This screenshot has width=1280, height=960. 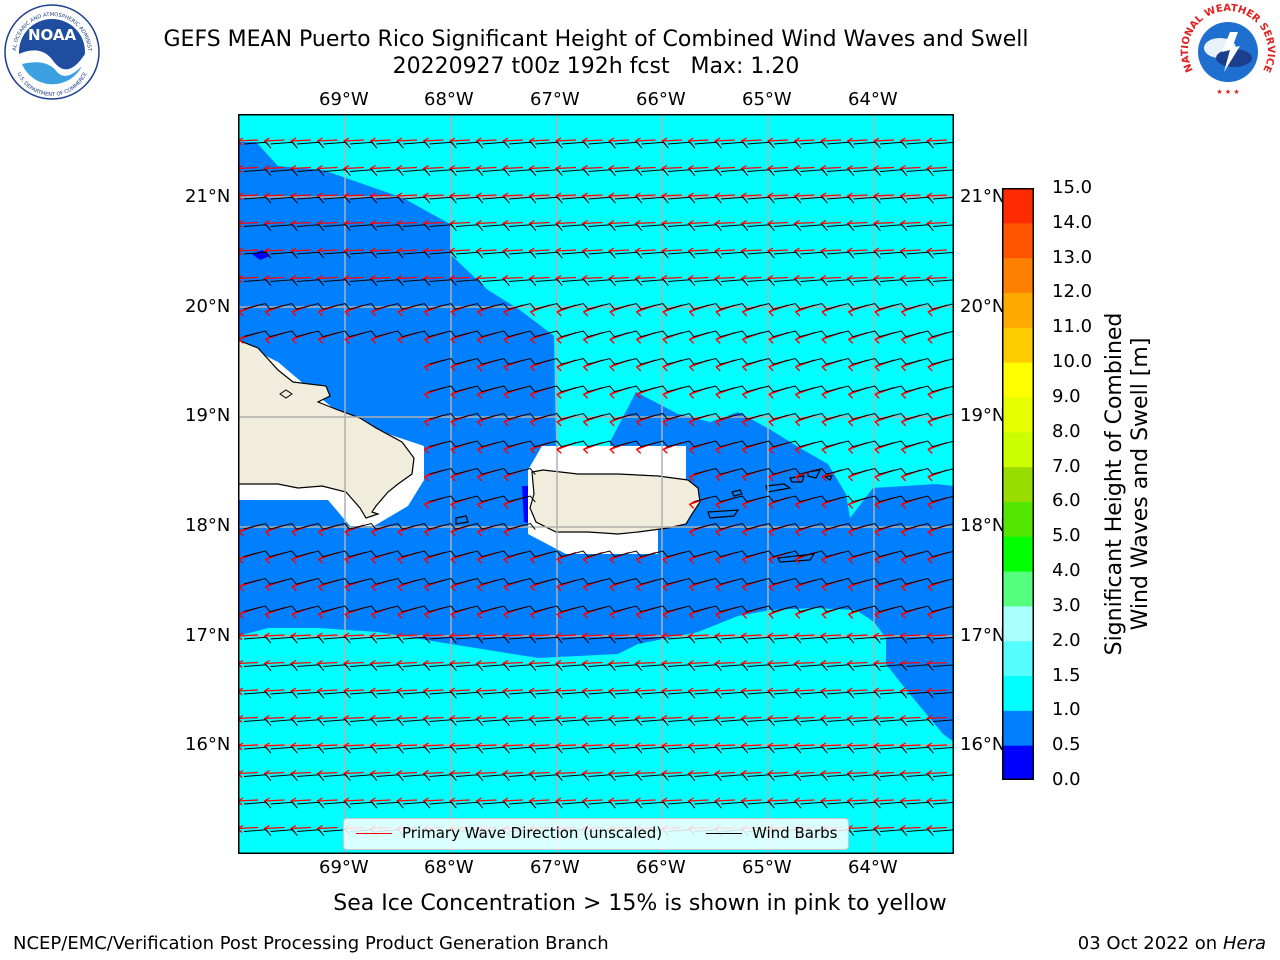 I want to click on colorbar-tick-label: 15.0, so click(x=1072, y=187).